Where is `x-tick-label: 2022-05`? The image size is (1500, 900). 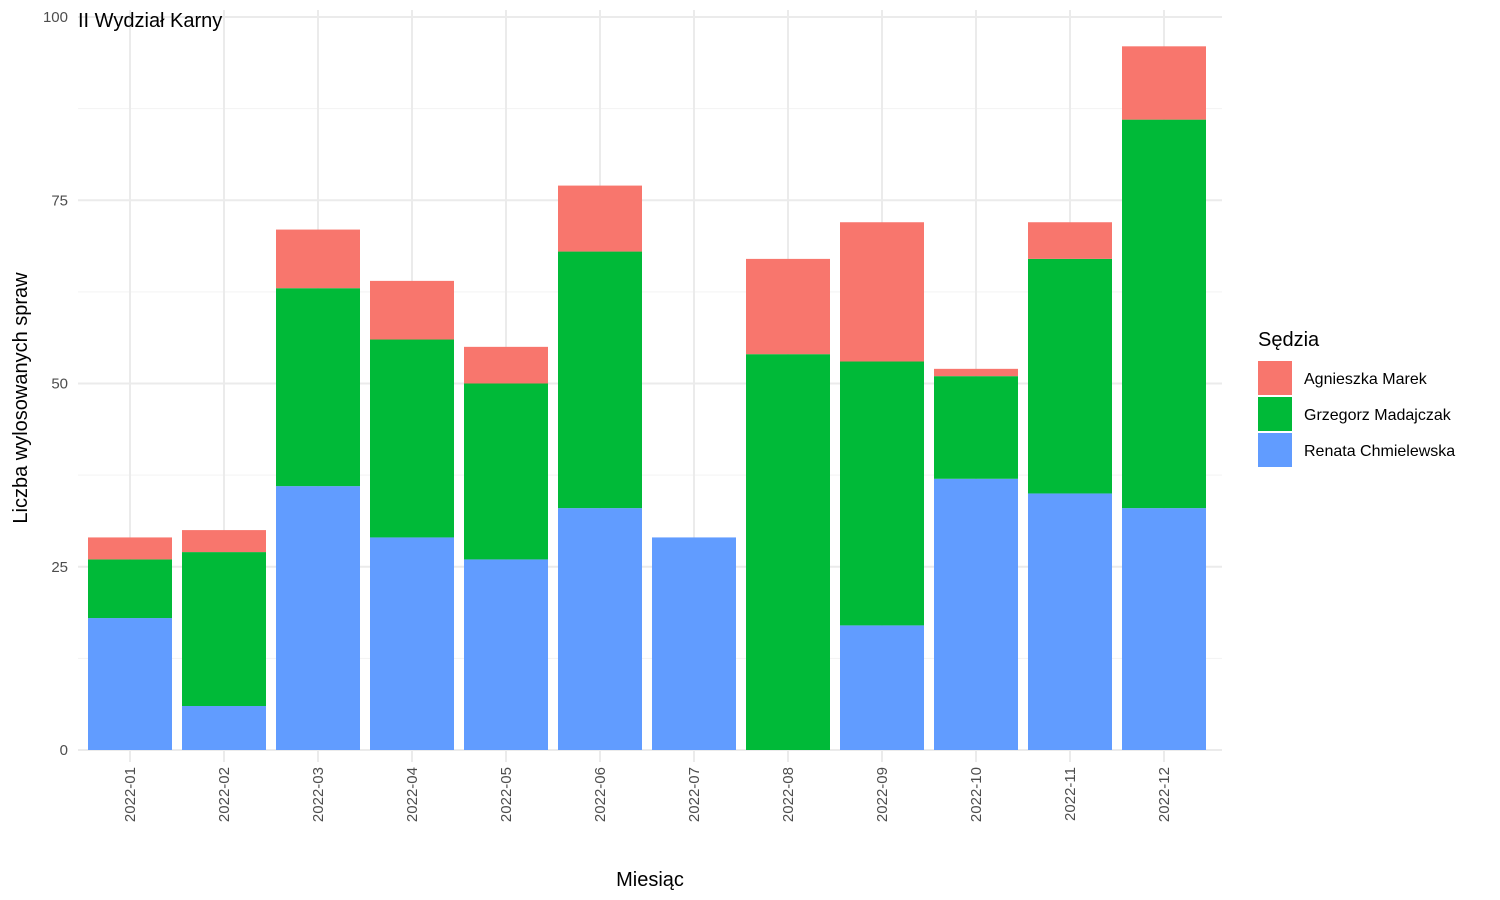 x-tick-label: 2022-05 is located at coordinates (506, 794).